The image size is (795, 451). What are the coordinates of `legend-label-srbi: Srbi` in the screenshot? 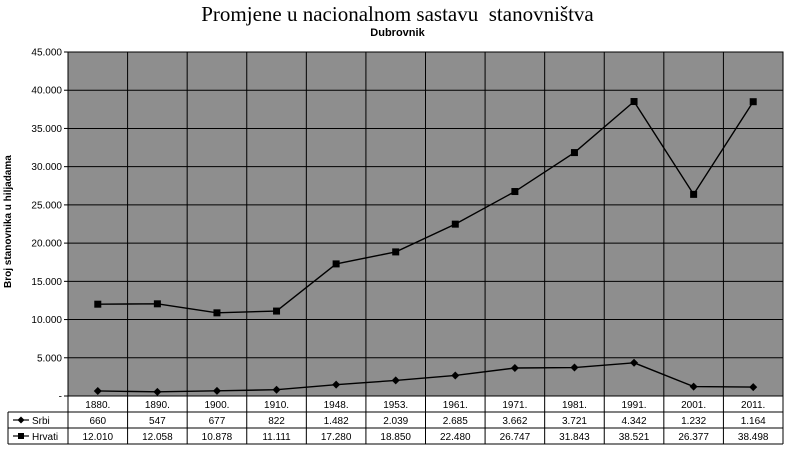 It's located at (41, 421).